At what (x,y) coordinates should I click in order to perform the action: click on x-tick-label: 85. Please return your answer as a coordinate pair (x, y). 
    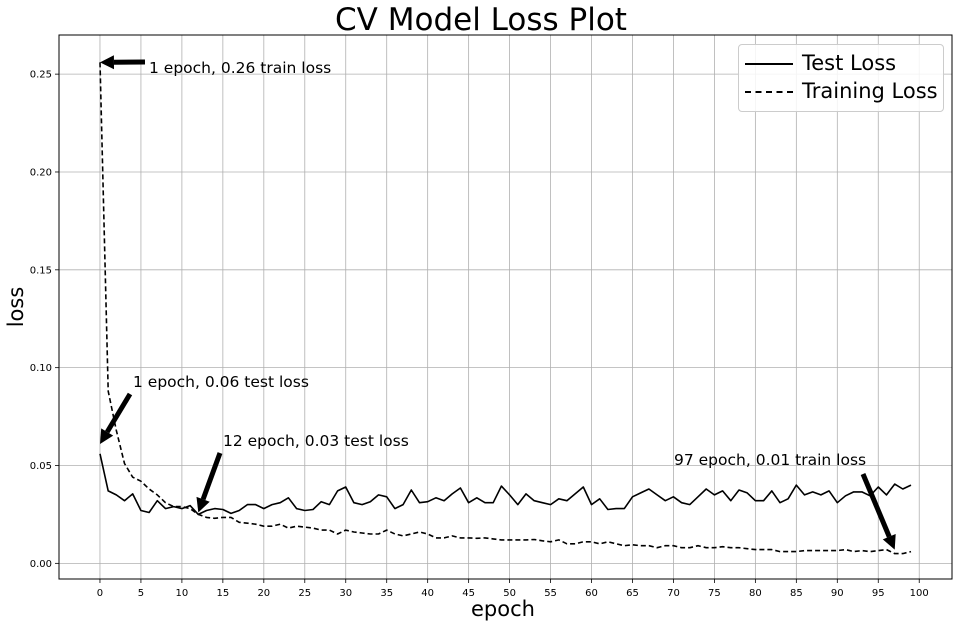
    Looking at the image, I should click on (796, 593).